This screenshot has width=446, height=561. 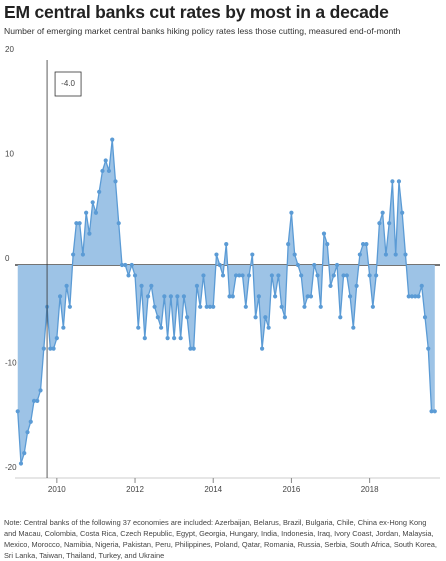 I want to click on x-tick-label: 2014, so click(x=213, y=489).